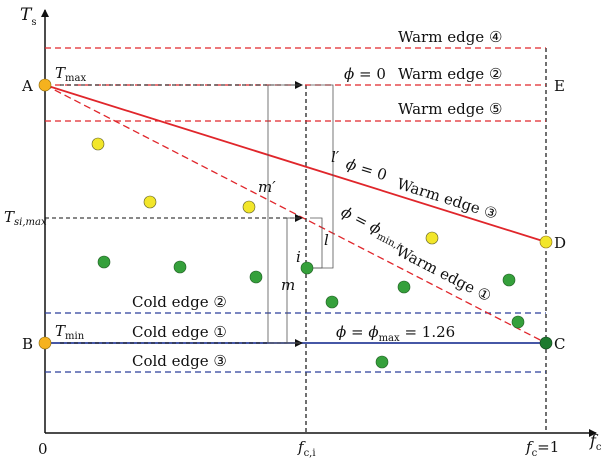 This screenshot has width=609, height=462. I want to click on x-axis-label: fc, so click(595, 442).